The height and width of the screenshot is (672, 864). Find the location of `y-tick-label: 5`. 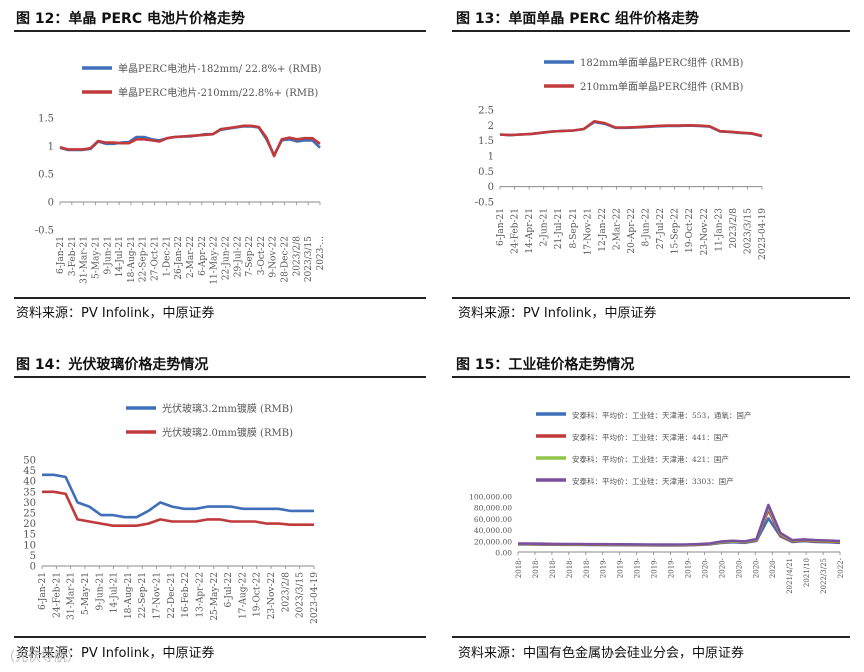

y-tick-label: 5 is located at coordinates (33, 556).